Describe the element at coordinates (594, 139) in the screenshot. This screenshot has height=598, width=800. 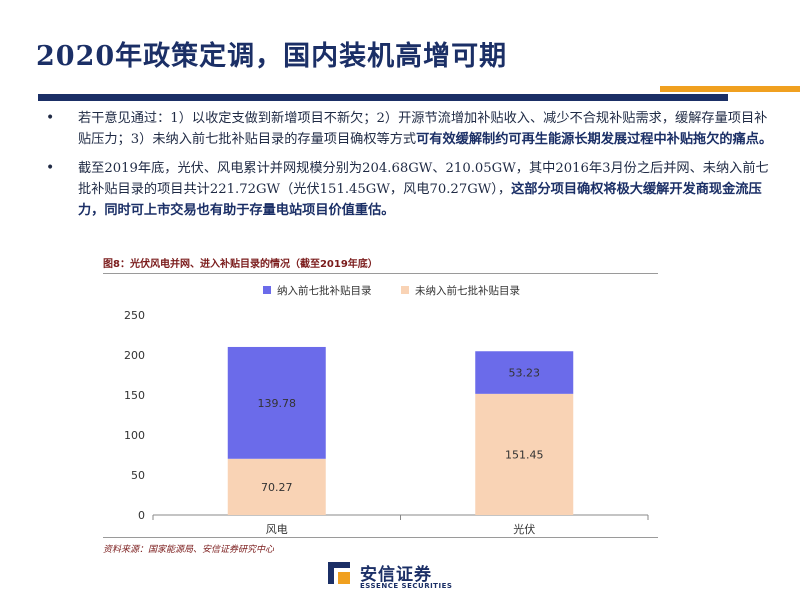
I see `bullet-bold-text: 可有效缓解制约可再生能源长期发展过程中补贴拖欠的痛点。` at that location.